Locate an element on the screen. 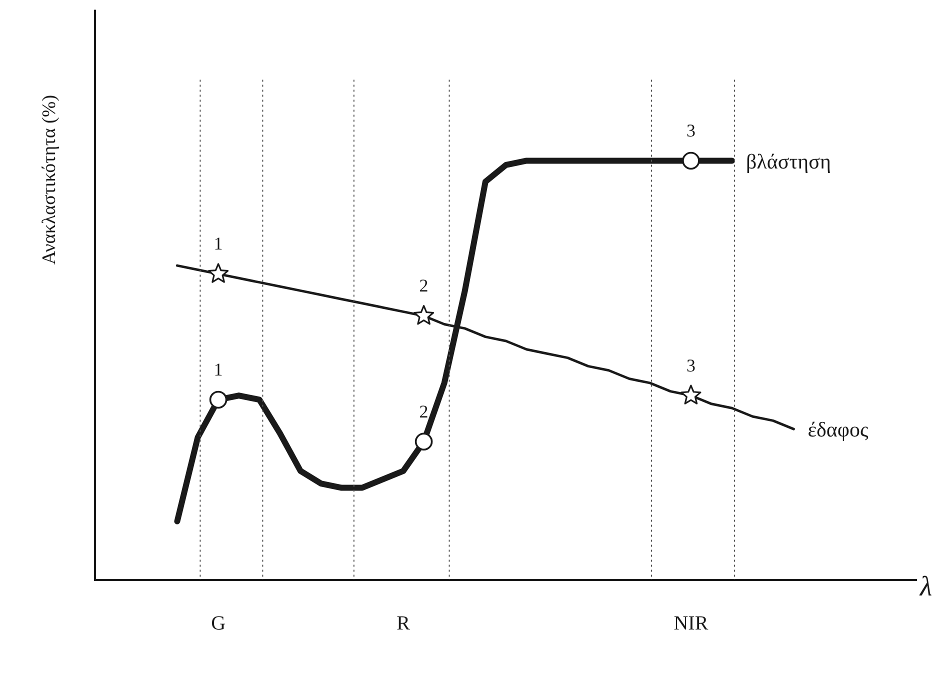  x-tick-label: R is located at coordinates (403, 623).